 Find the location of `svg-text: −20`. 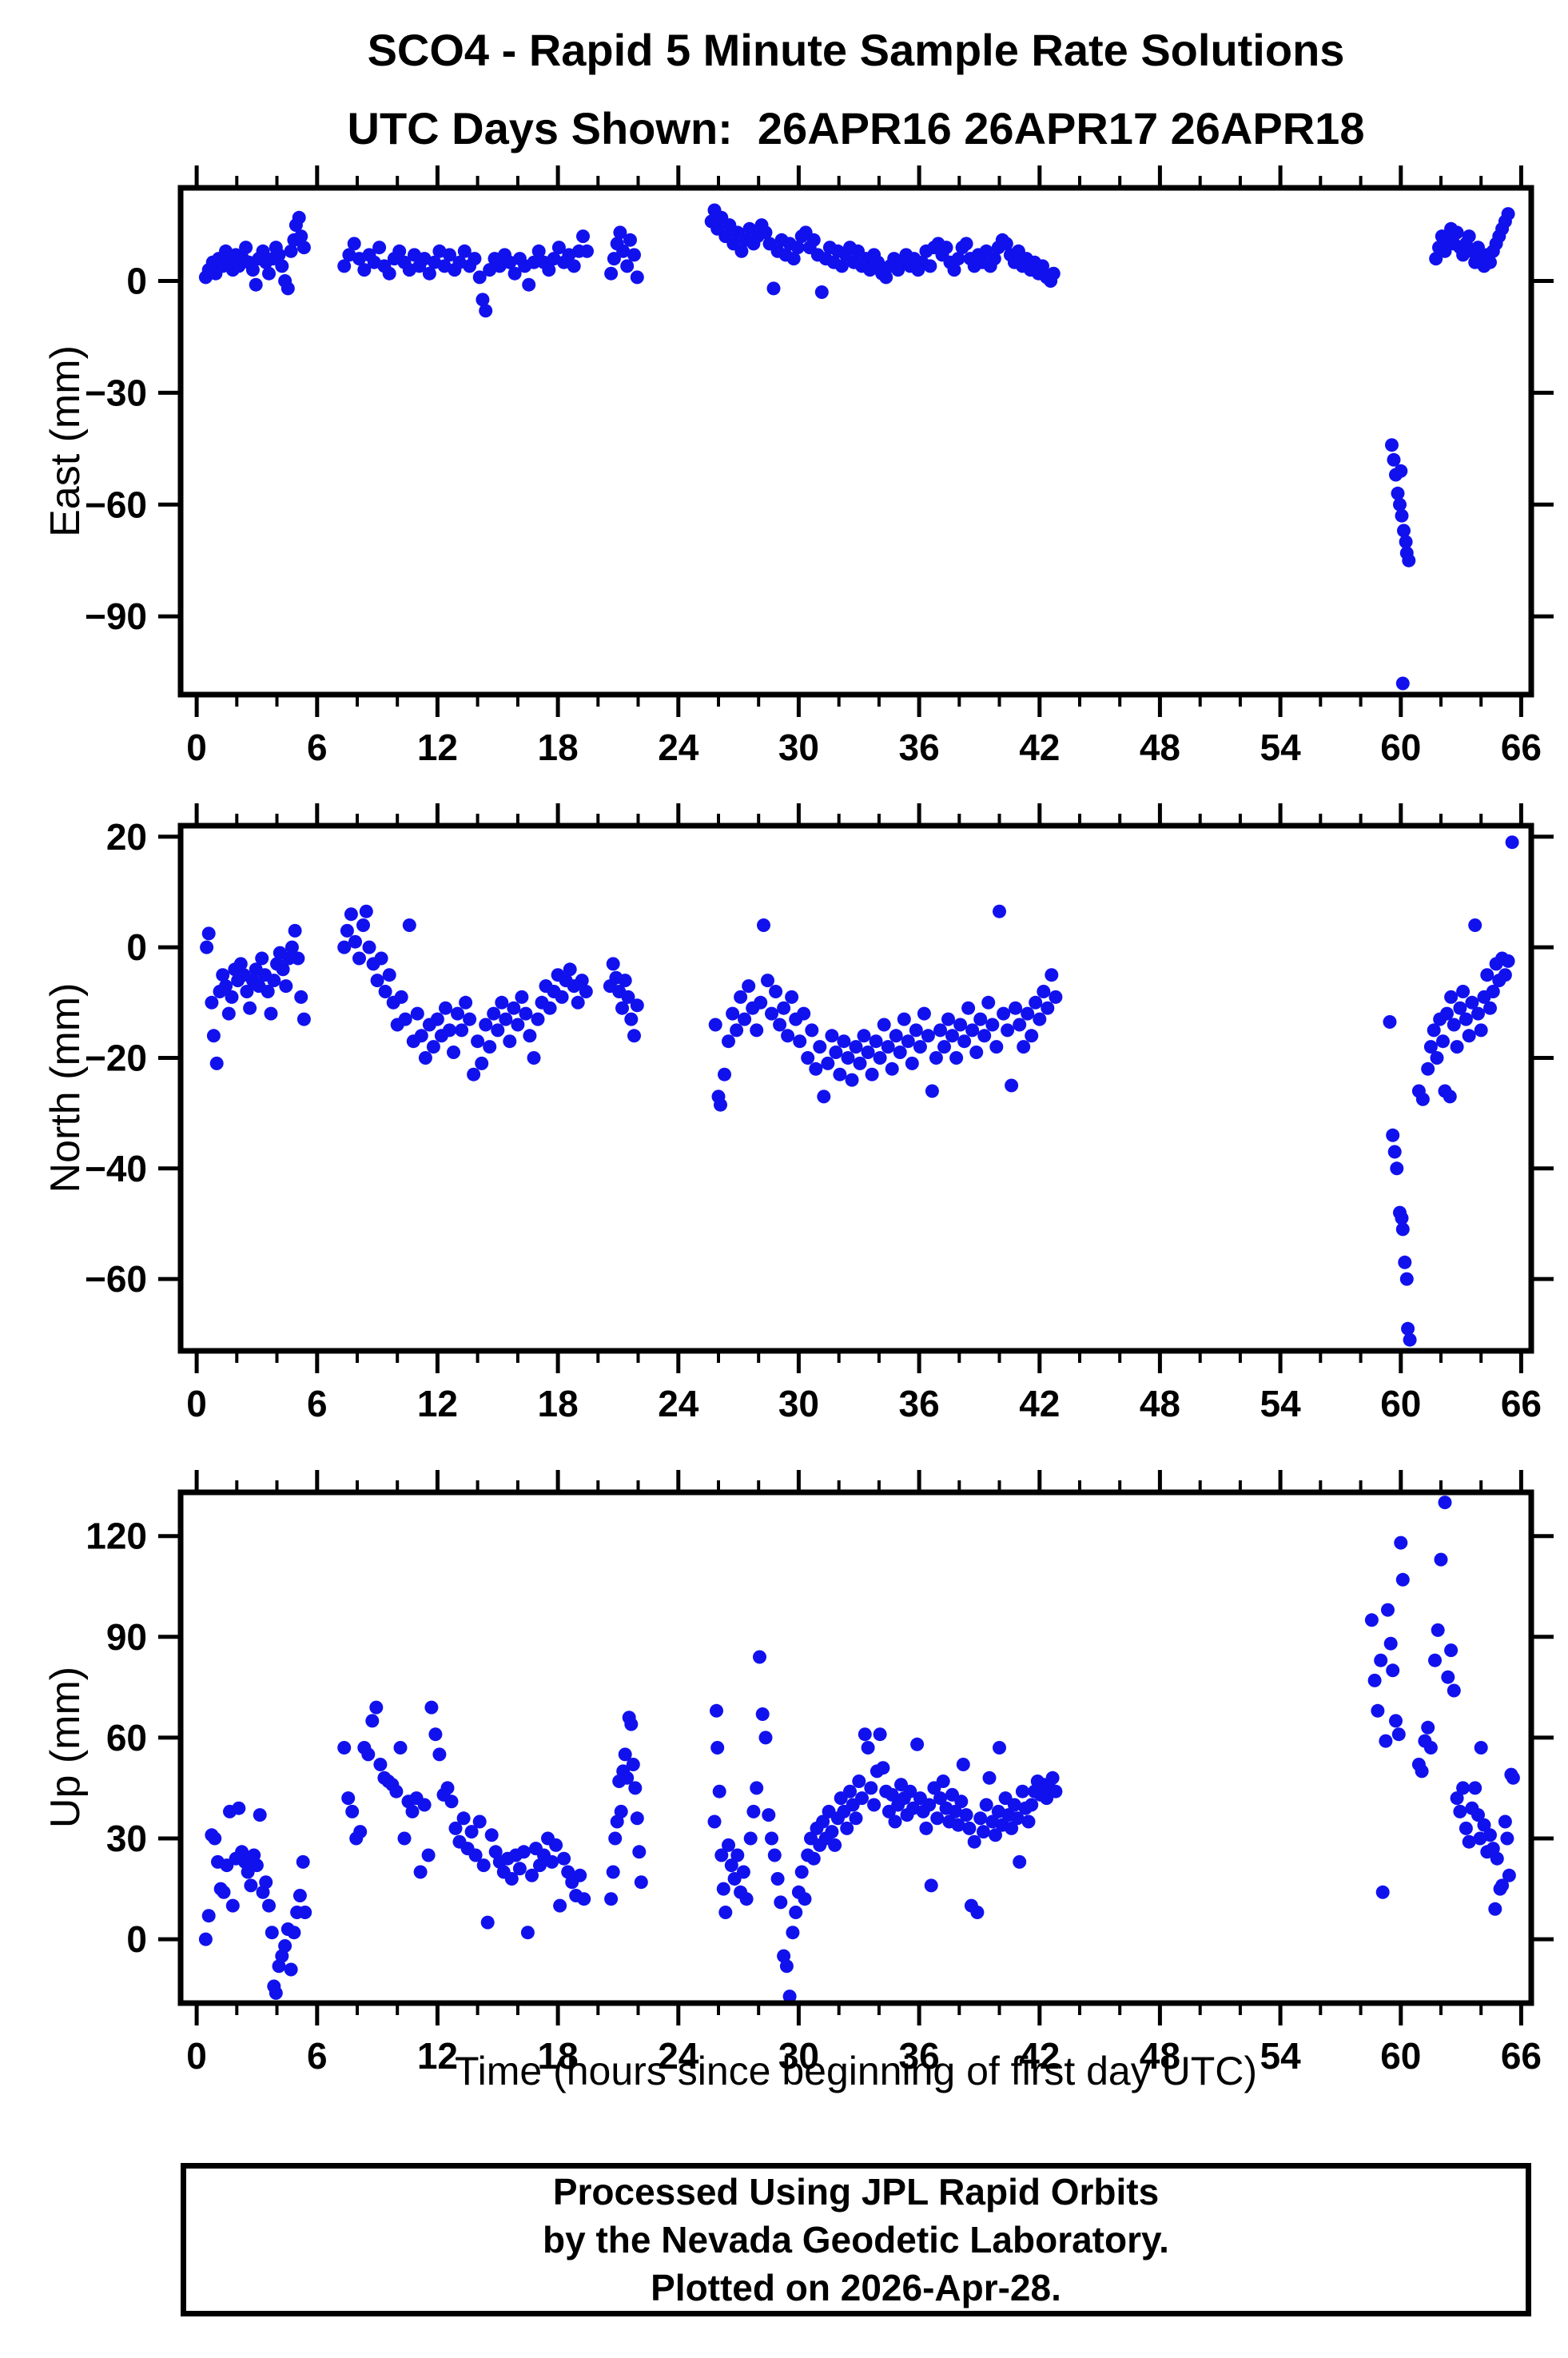

svg-text: −20 is located at coordinates (116, 1059).